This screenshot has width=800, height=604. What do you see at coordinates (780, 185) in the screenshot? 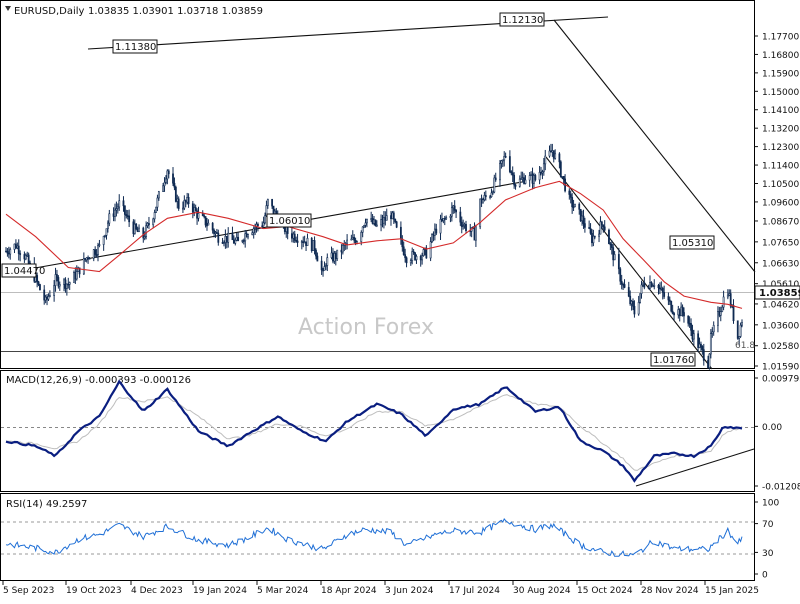
I see `price-axis-label: 1.10500` at bounding box center [780, 185].